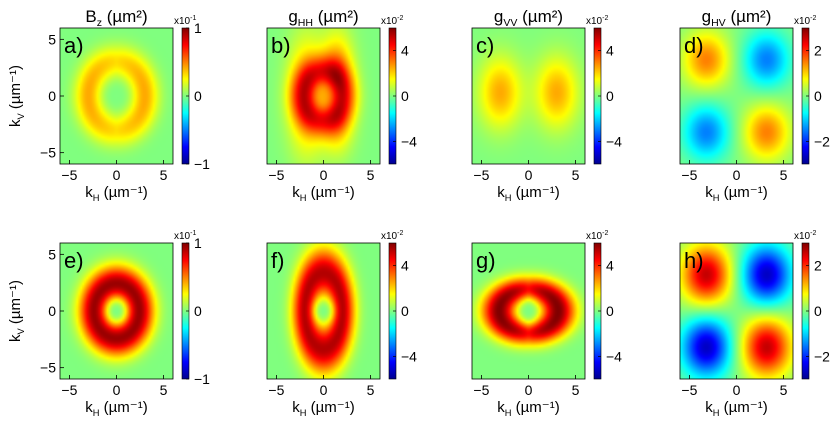  I want to click on title-d-unit: (µm²), so click(749, 16).